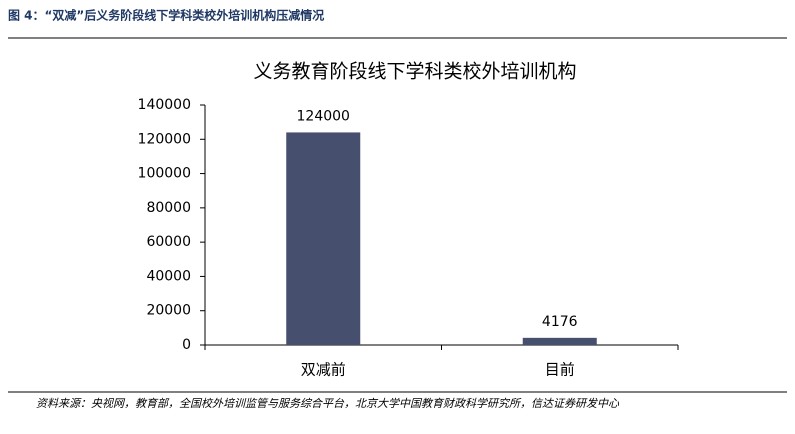  What do you see at coordinates (166, 15) in the screenshot?
I see `figure-caption: 图 4：“双减”后义务阶段线下学科类校外培训机构压减情况` at bounding box center [166, 15].